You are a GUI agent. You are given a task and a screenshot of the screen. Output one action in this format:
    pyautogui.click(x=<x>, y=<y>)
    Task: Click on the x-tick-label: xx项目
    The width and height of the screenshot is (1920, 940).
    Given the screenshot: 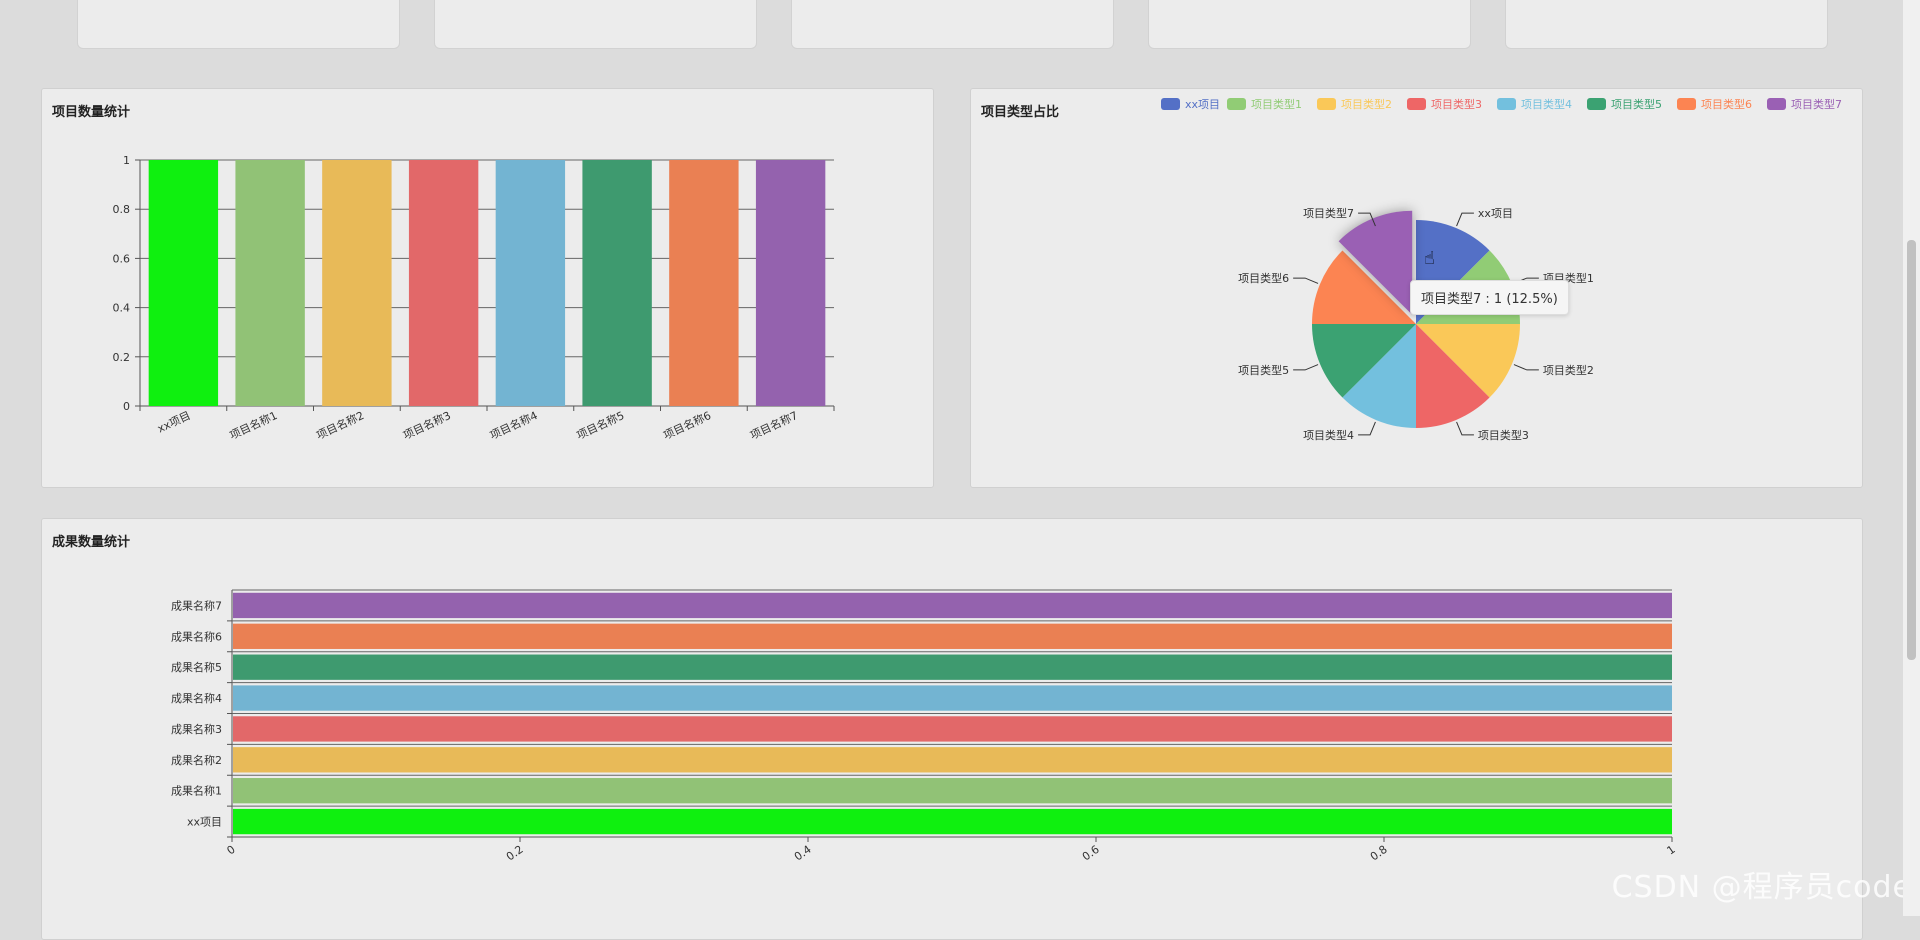 What is the action you would take?
    pyautogui.click(x=173, y=422)
    